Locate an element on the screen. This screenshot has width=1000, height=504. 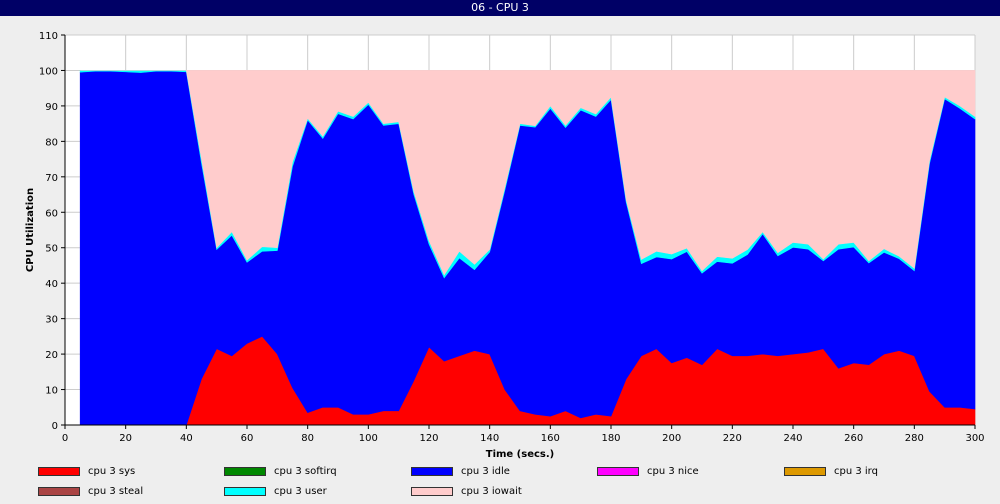
y-tick-label: 40 is located at coordinates (51, 284).